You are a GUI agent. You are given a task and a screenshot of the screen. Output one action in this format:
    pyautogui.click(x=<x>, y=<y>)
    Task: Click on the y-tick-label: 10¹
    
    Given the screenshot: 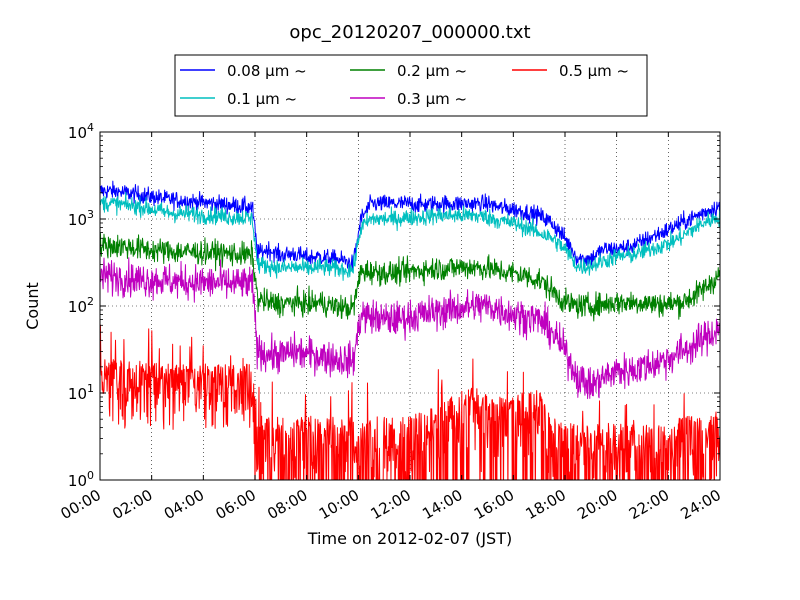 What is the action you would take?
    pyautogui.click(x=81, y=392)
    